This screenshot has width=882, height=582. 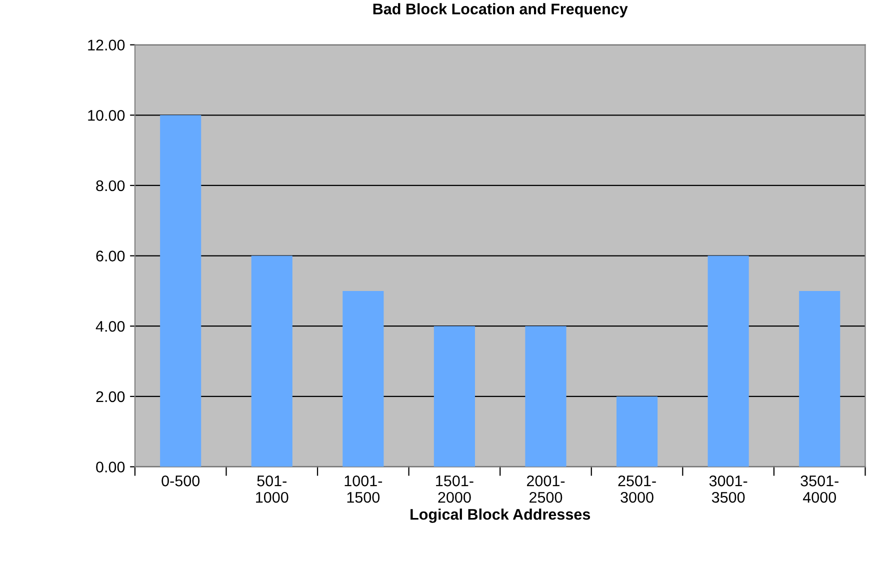 What do you see at coordinates (106, 45) in the screenshot?
I see `y-tick-label: 12.00` at bounding box center [106, 45].